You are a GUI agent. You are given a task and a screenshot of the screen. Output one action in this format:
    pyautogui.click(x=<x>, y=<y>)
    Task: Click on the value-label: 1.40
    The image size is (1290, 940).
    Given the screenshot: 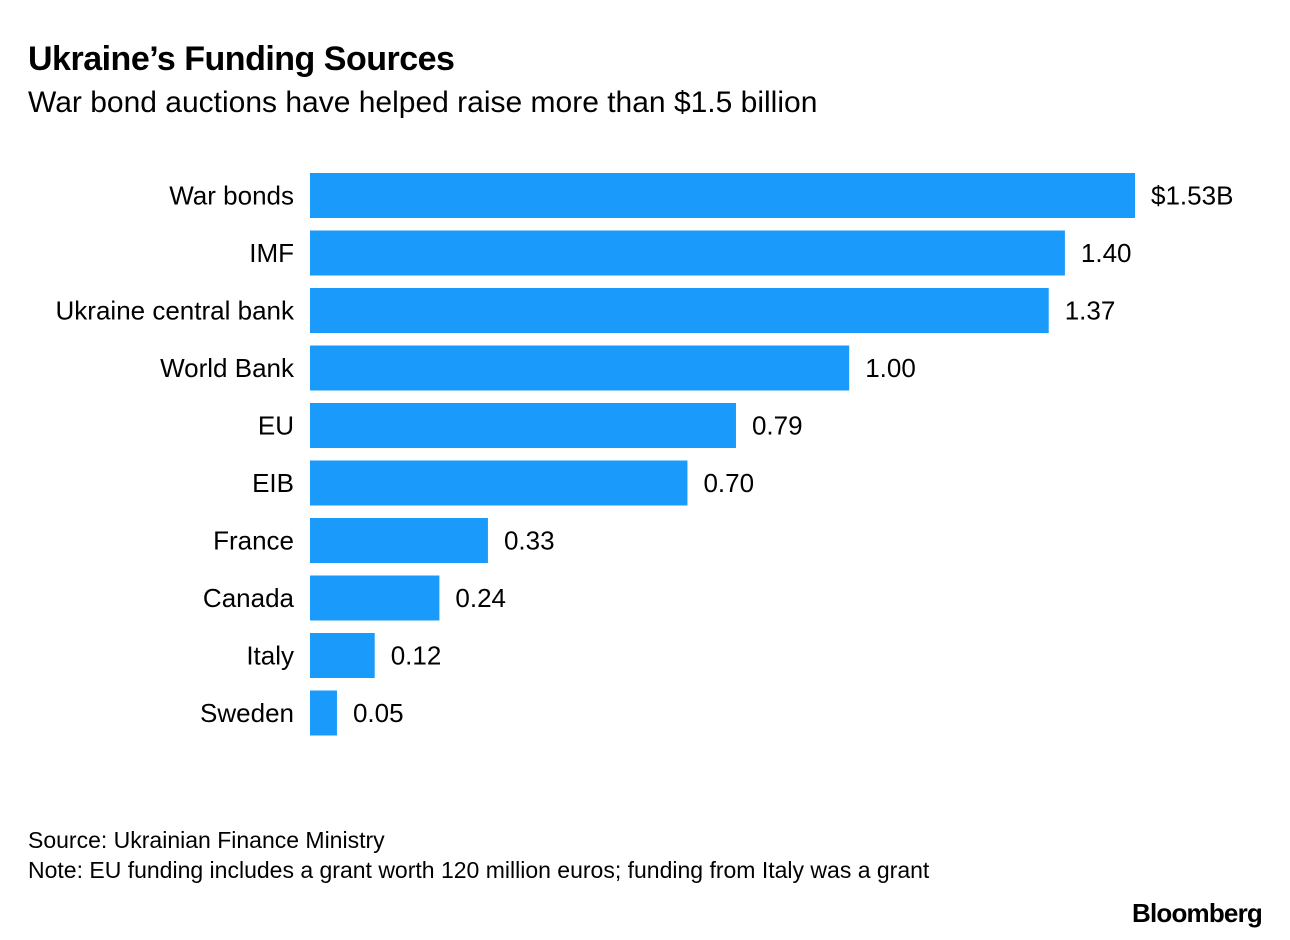 What is the action you would take?
    pyautogui.click(x=1106, y=253)
    